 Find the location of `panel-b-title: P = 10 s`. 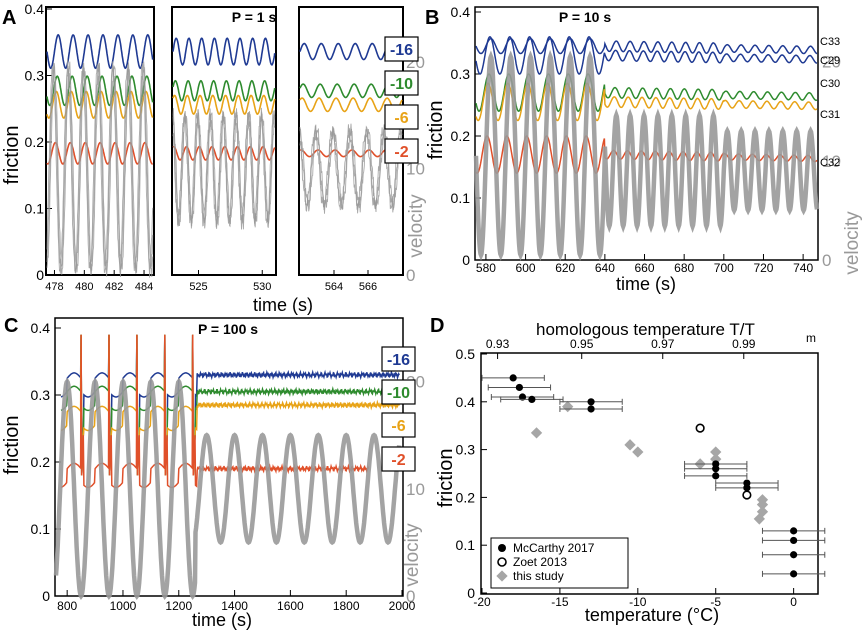

panel-b-title: P = 10 s is located at coordinates (585, 17).